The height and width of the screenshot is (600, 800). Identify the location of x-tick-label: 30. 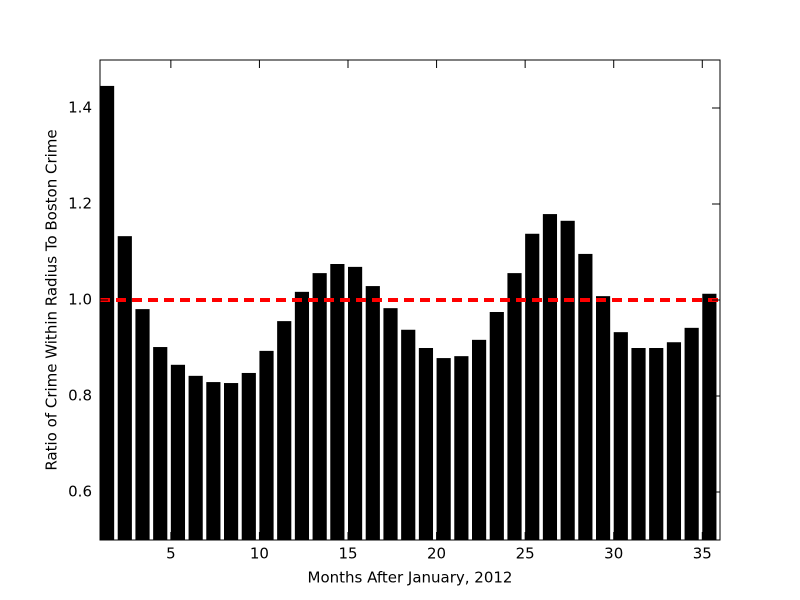
(613, 554).